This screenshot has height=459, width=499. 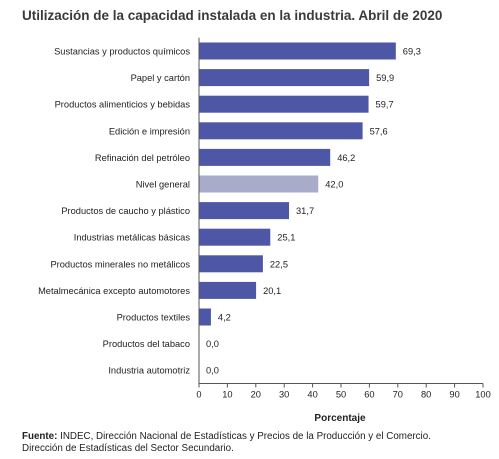 I want to click on data-label: 59,7, so click(x=385, y=105).